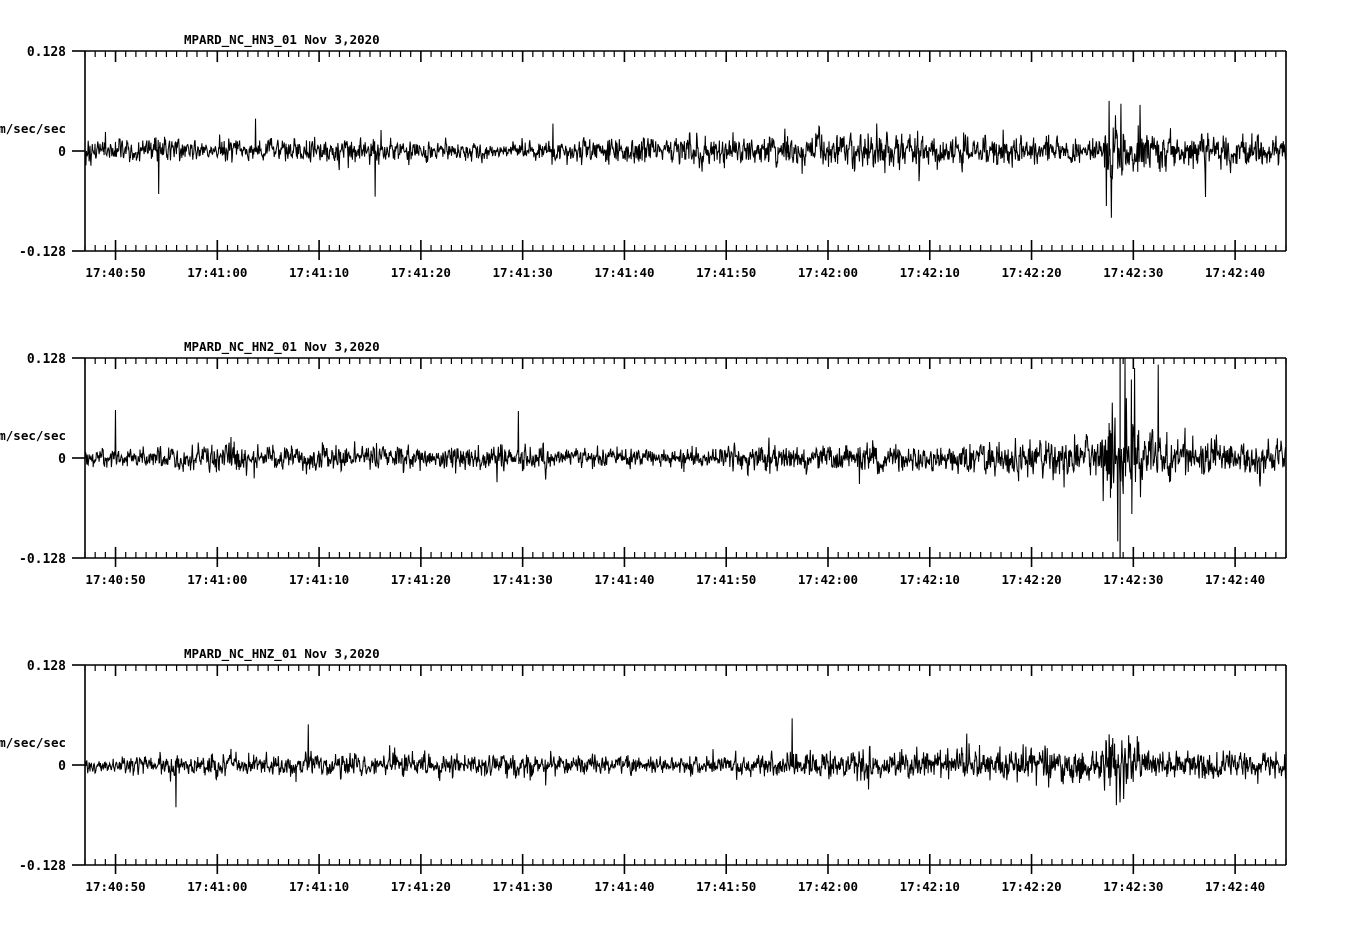  I want to click on panel-title: MPARD_NC_HNZ_01 Nov 3,2020, so click(282, 654).